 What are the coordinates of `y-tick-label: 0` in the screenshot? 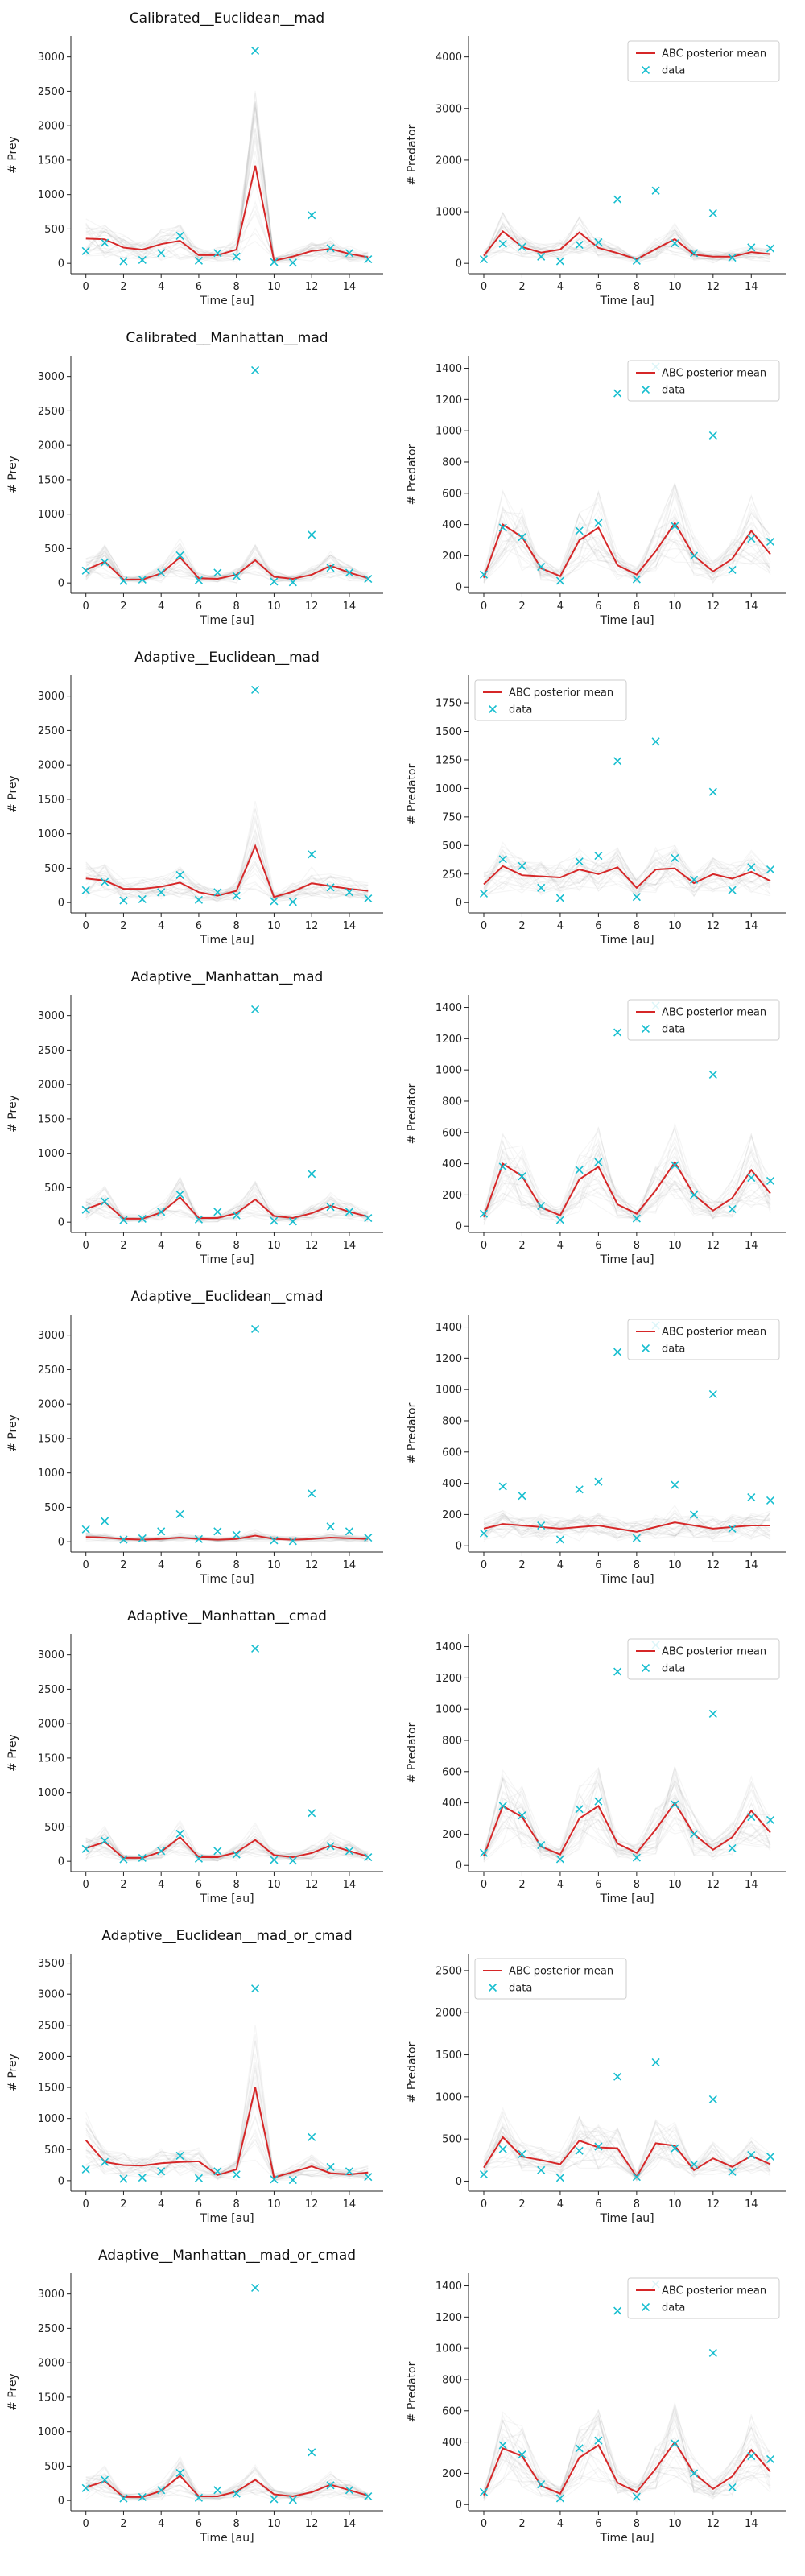 It's located at (61, 904).